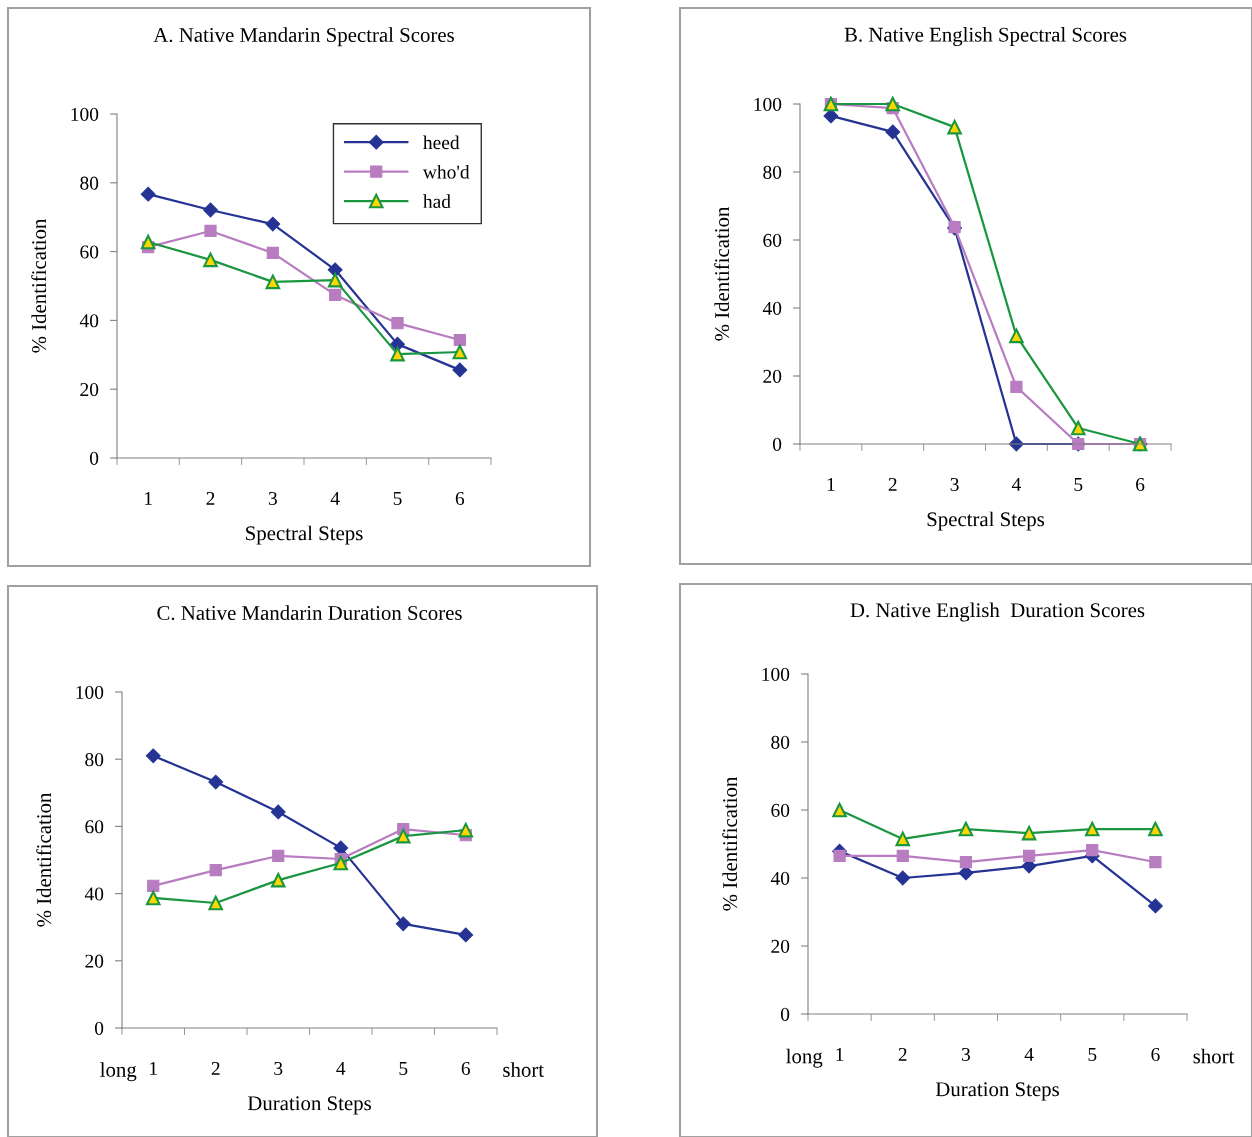 The height and width of the screenshot is (1137, 1252). I want to click on chart-title: C. Native Mandarin Duration Scores, so click(309, 613).